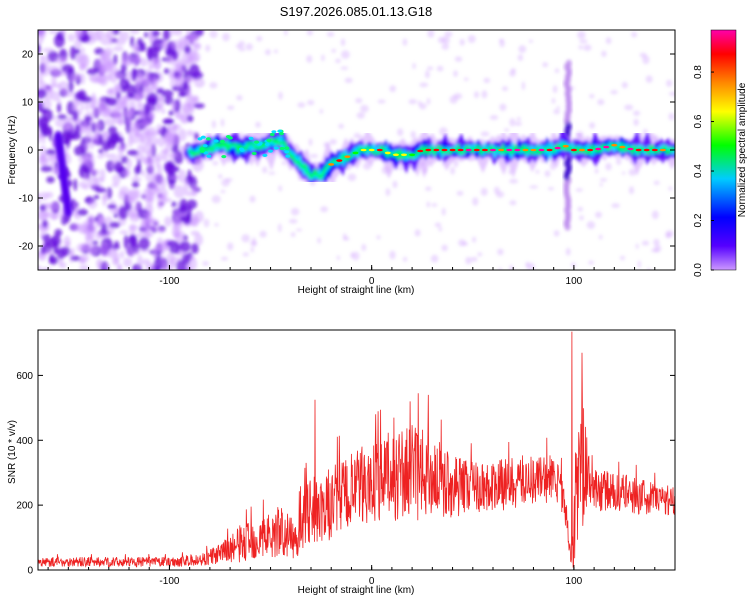  I want to click on colorbar-gradient, so click(723, 150).